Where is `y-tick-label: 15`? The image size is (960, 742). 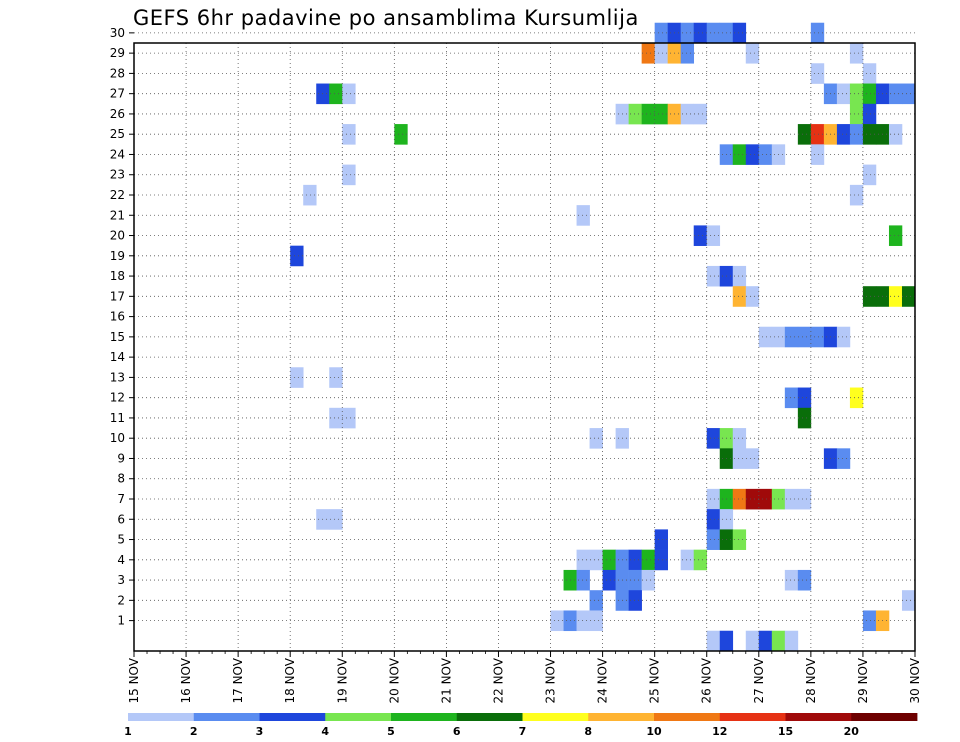 y-tick-label: 15 is located at coordinates (117, 337).